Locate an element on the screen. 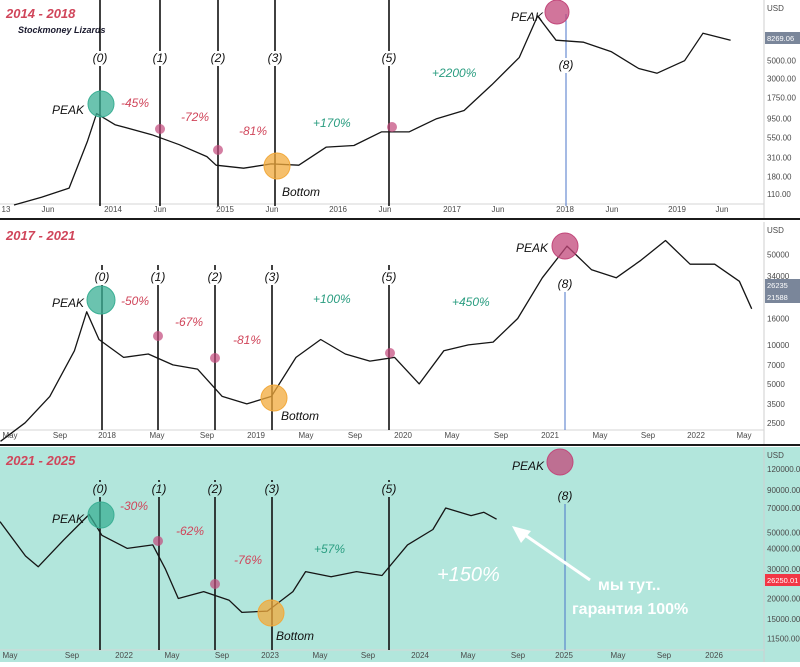 The width and height of the screenshot is (800, 667). percent-change-label: -67% is located at coordinates (189, 322).